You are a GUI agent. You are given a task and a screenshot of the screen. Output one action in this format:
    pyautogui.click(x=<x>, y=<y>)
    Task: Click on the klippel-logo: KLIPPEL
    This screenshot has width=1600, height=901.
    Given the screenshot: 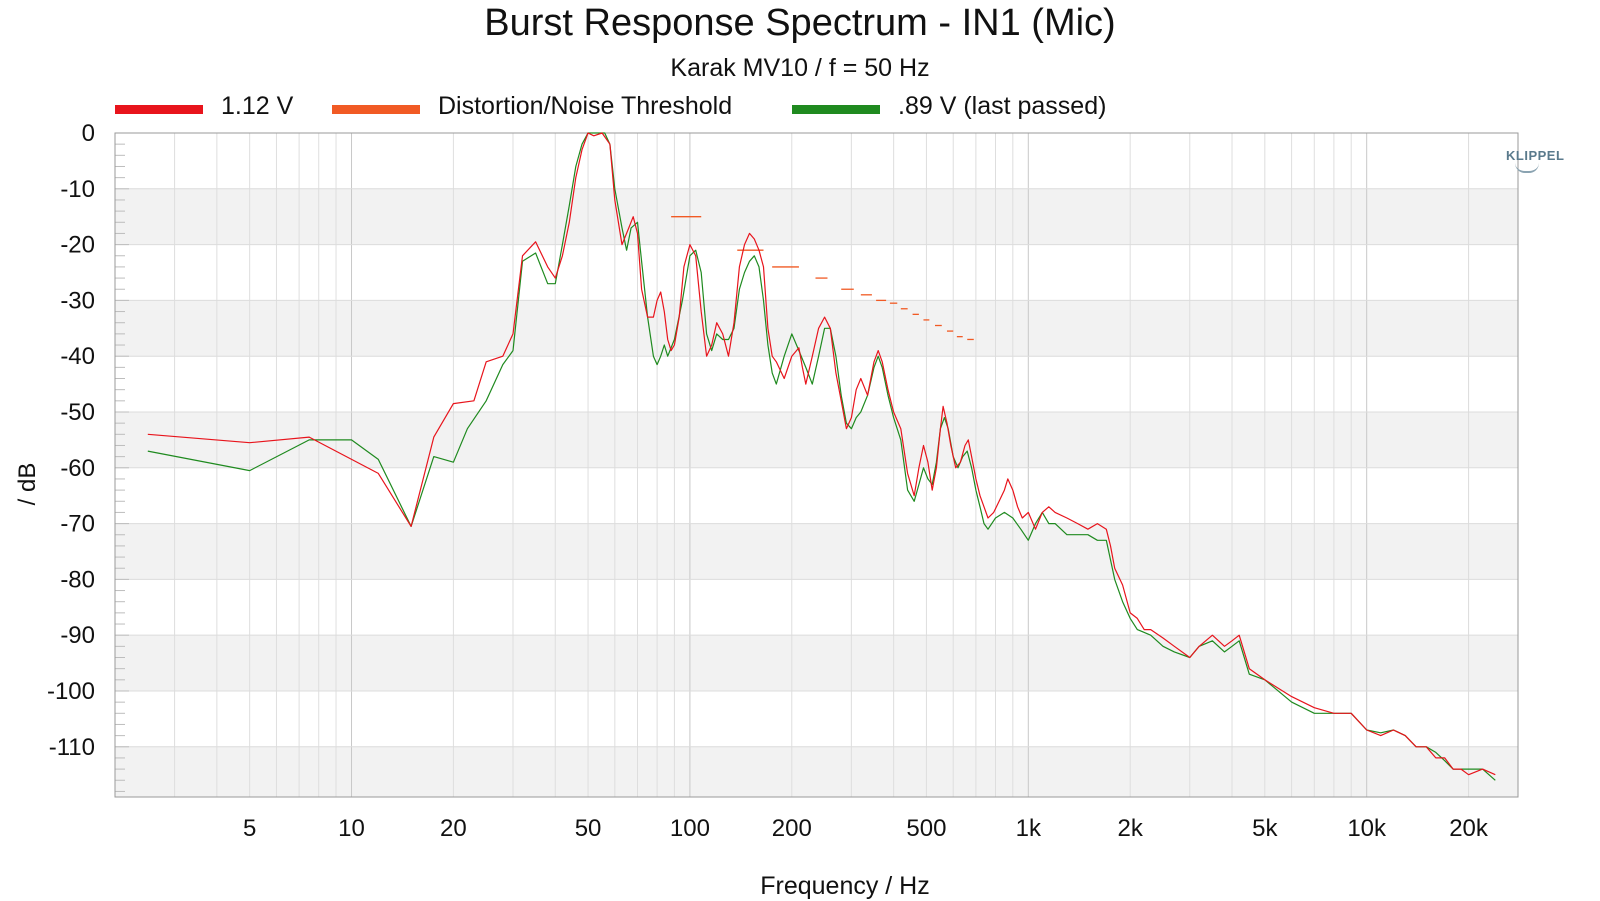 What is the action you would take?
    pyautogui.click(x=1535, y=155)
    